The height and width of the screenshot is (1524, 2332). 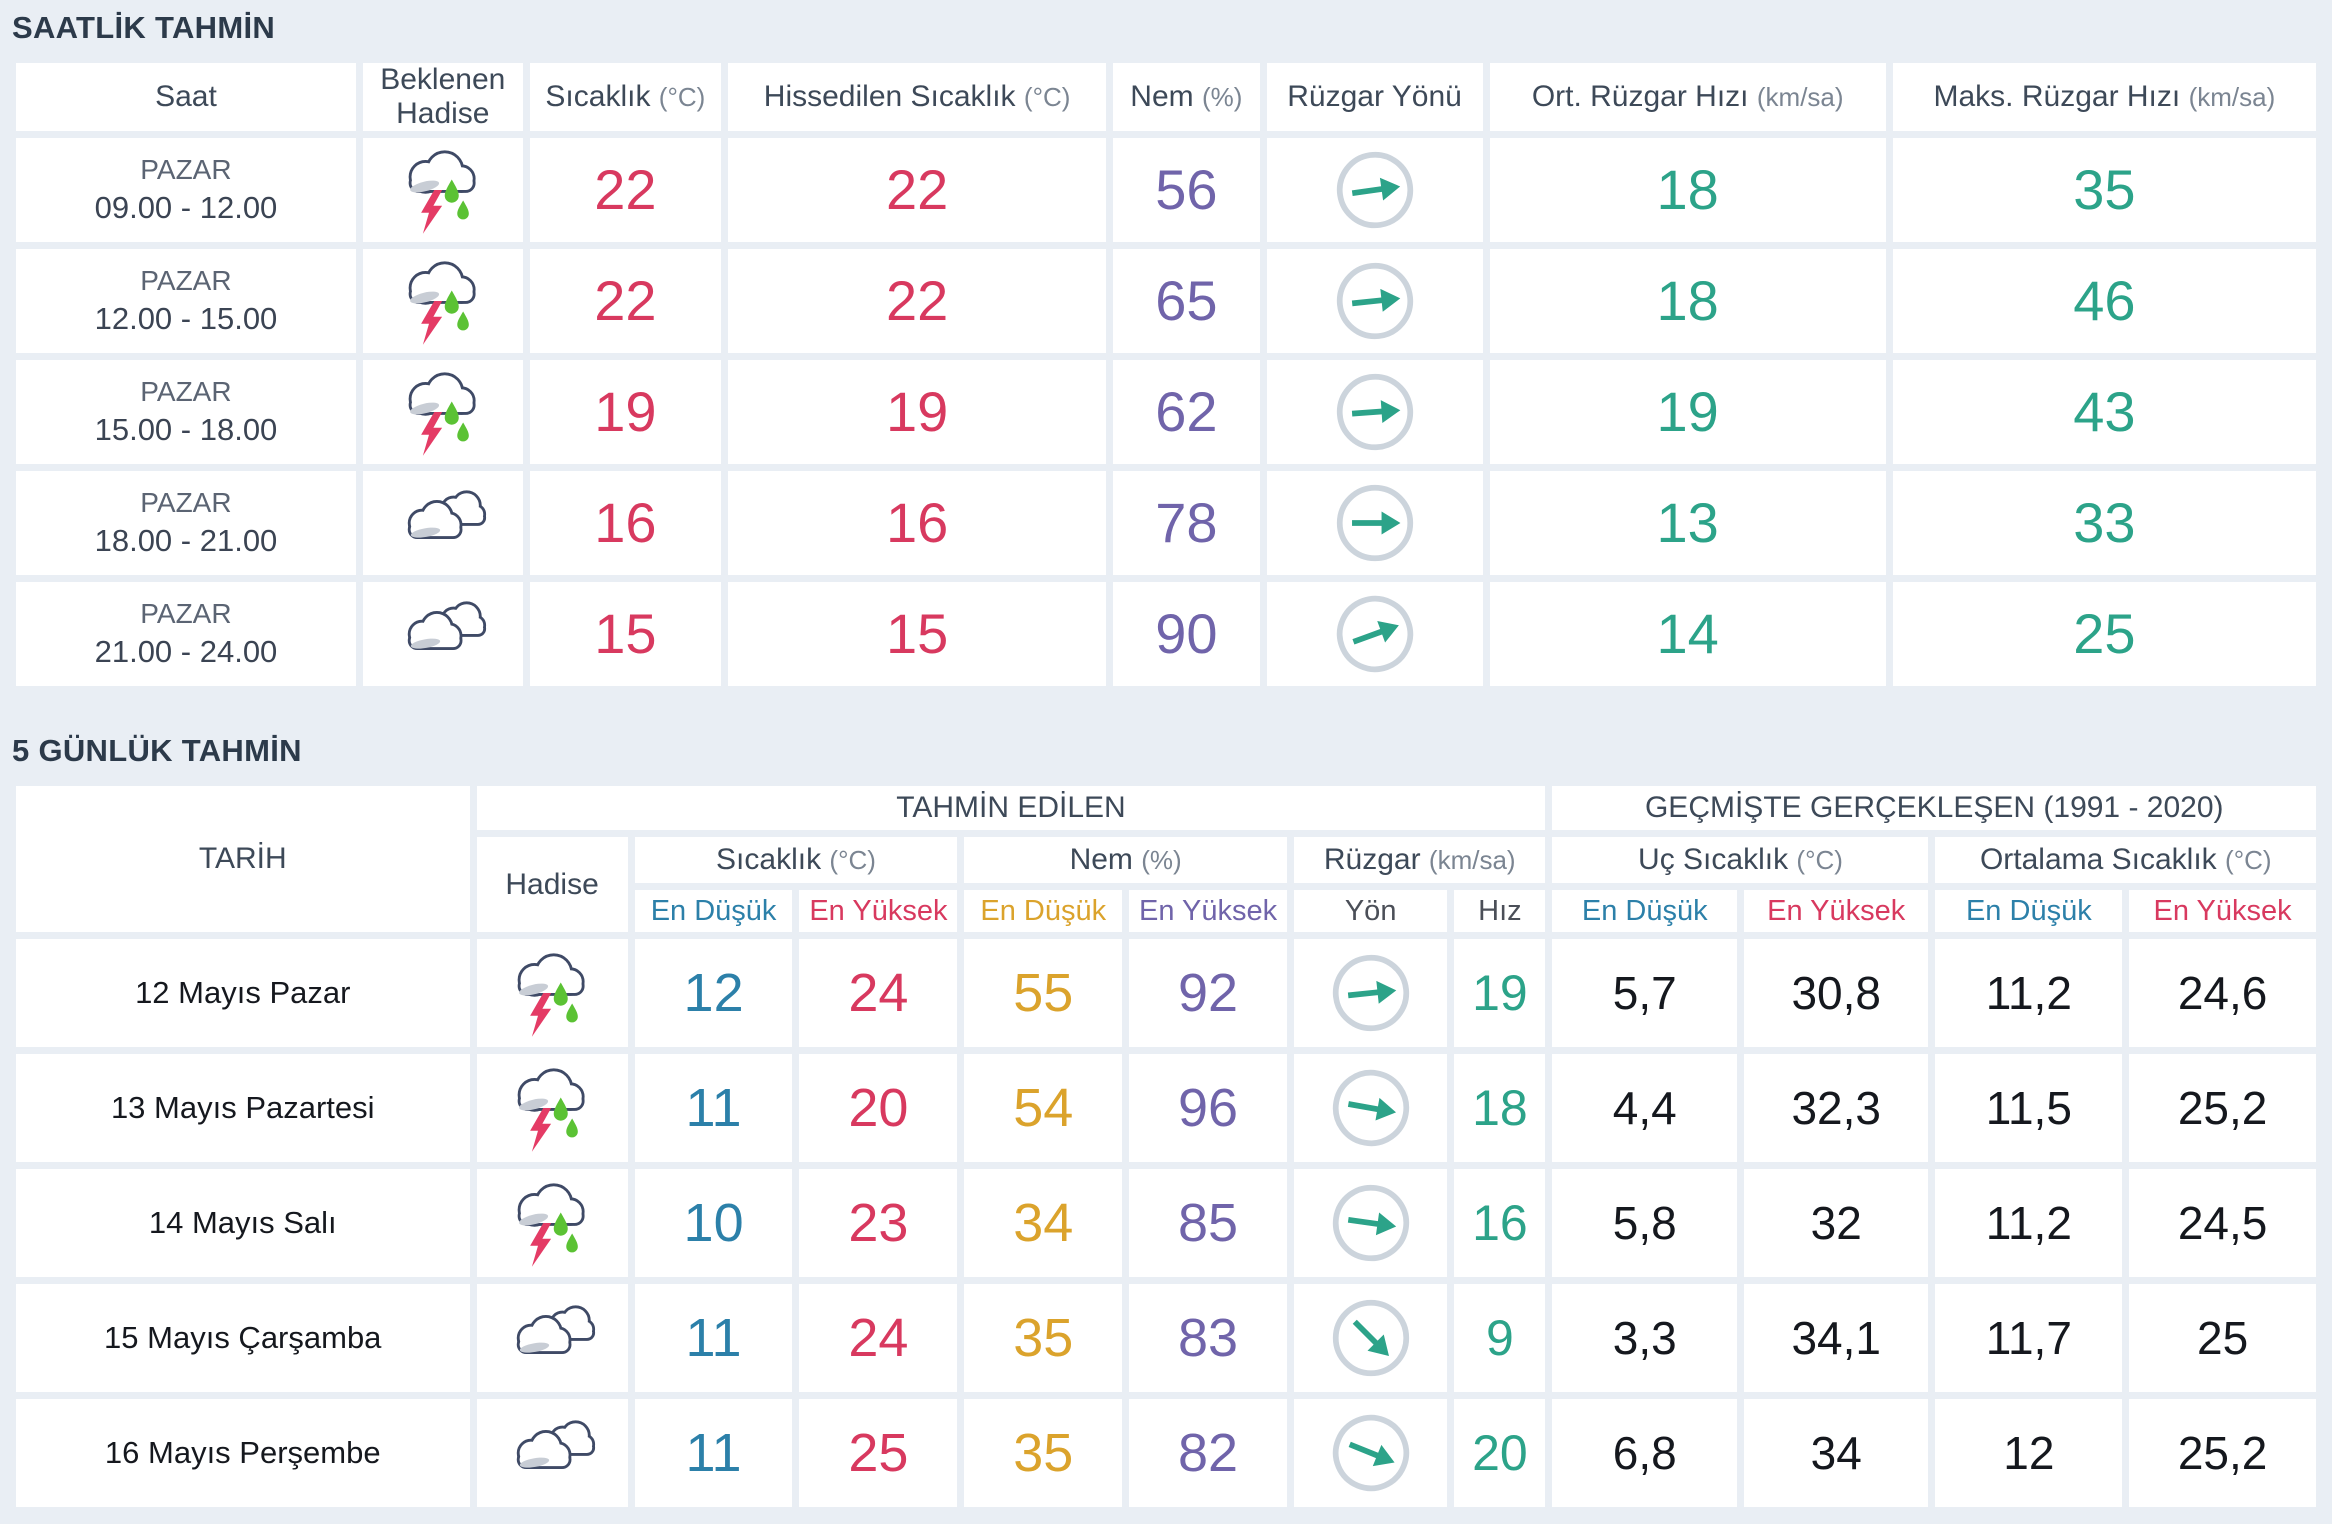 I want to click on temp-cell: 19, so click(x=625, y=412).